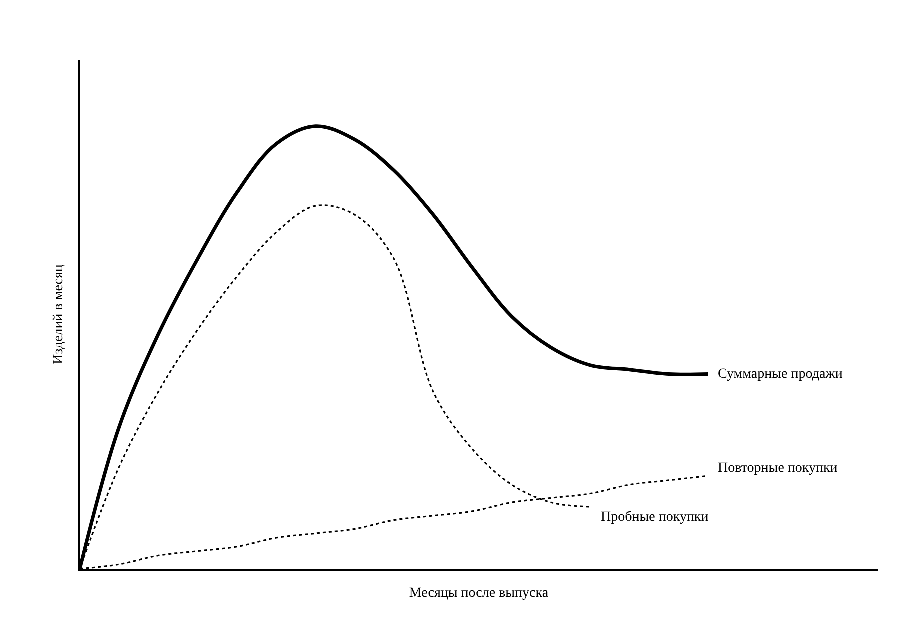 The width and height of the screenshot is (908, 629). I want to click on series-label: Пробные покупки, so click(655, 517).